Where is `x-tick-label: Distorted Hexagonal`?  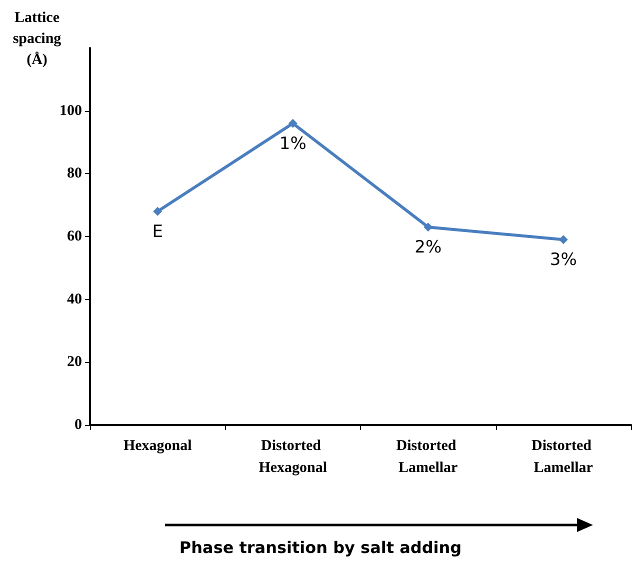
x-tick-label: Distorted Hexagonal is located at coordinates (293, 457).